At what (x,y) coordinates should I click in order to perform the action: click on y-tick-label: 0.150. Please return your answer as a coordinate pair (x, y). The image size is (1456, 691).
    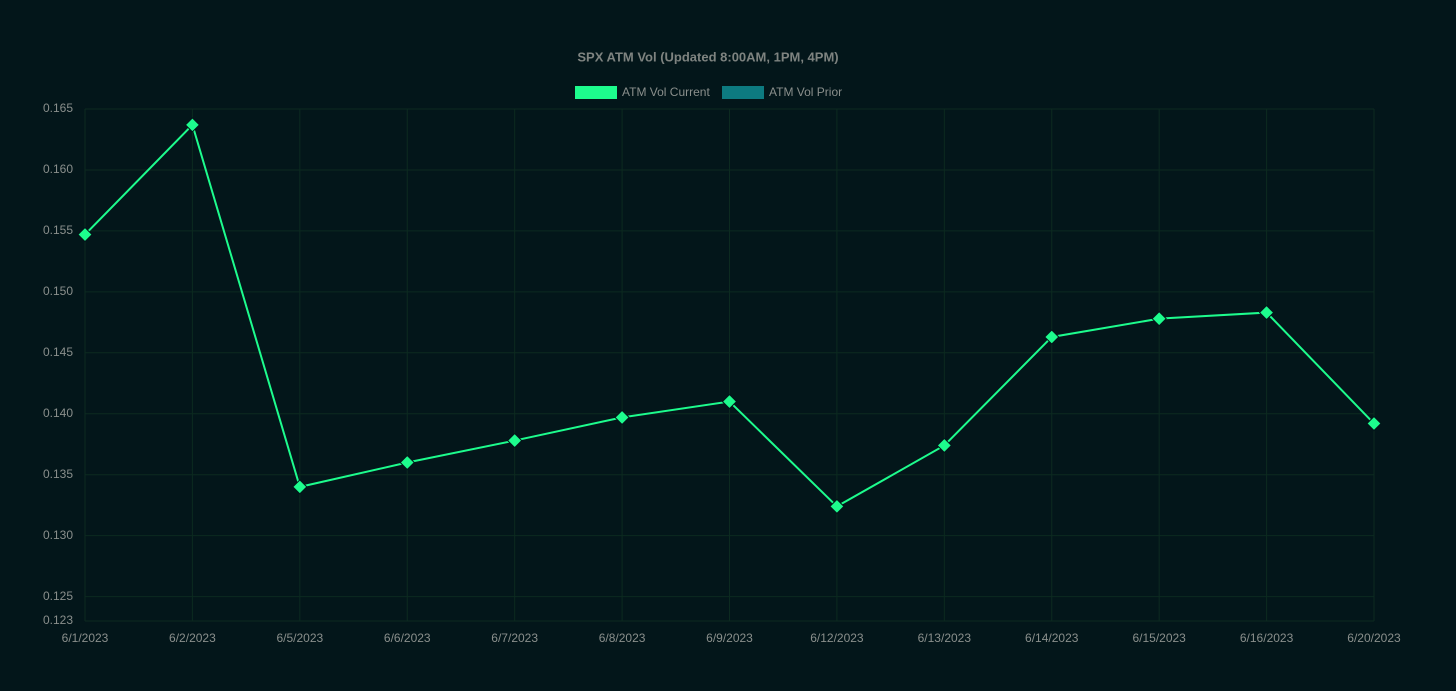
    Looking at the image, I should click on (58, 291).